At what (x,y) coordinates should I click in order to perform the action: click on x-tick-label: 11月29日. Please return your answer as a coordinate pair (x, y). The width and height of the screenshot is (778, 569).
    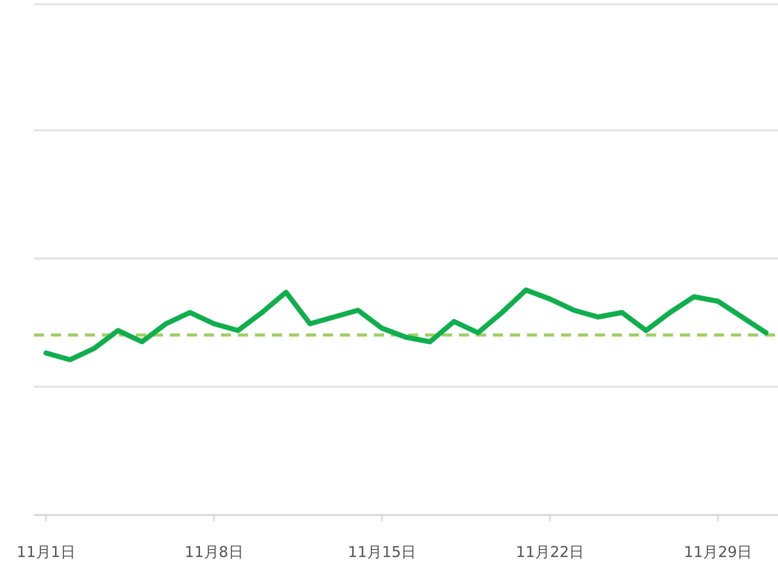
    Looking at the image, I should click on (718, 552).